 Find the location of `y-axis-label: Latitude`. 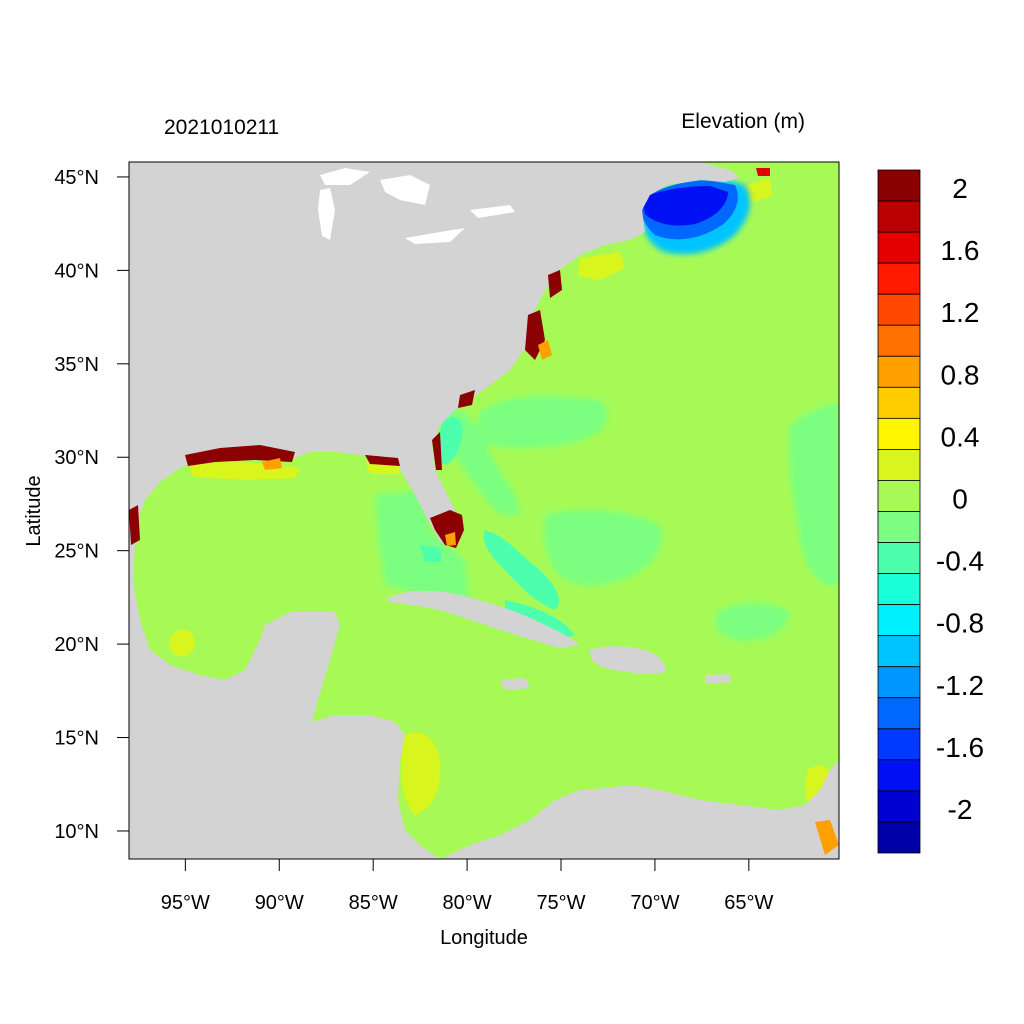

y-axis-label: Latitude is located at coordinates (34, 510).